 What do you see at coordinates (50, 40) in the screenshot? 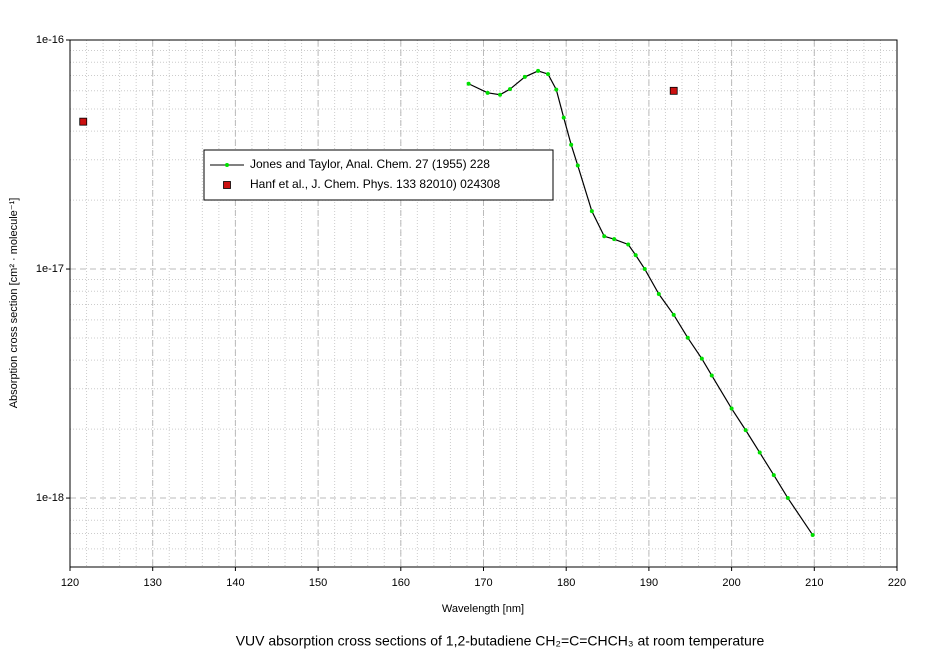
I see `y-tick-label: 1e-16` at bounding box center [50, 40].